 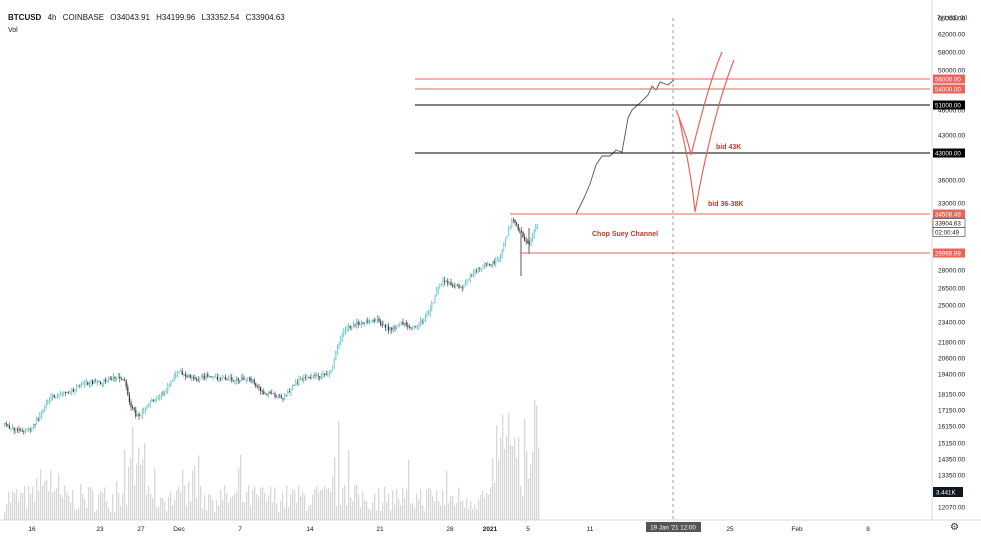 I want to click on price-tag-label: 02:00:49, so click(x=947, y=232).